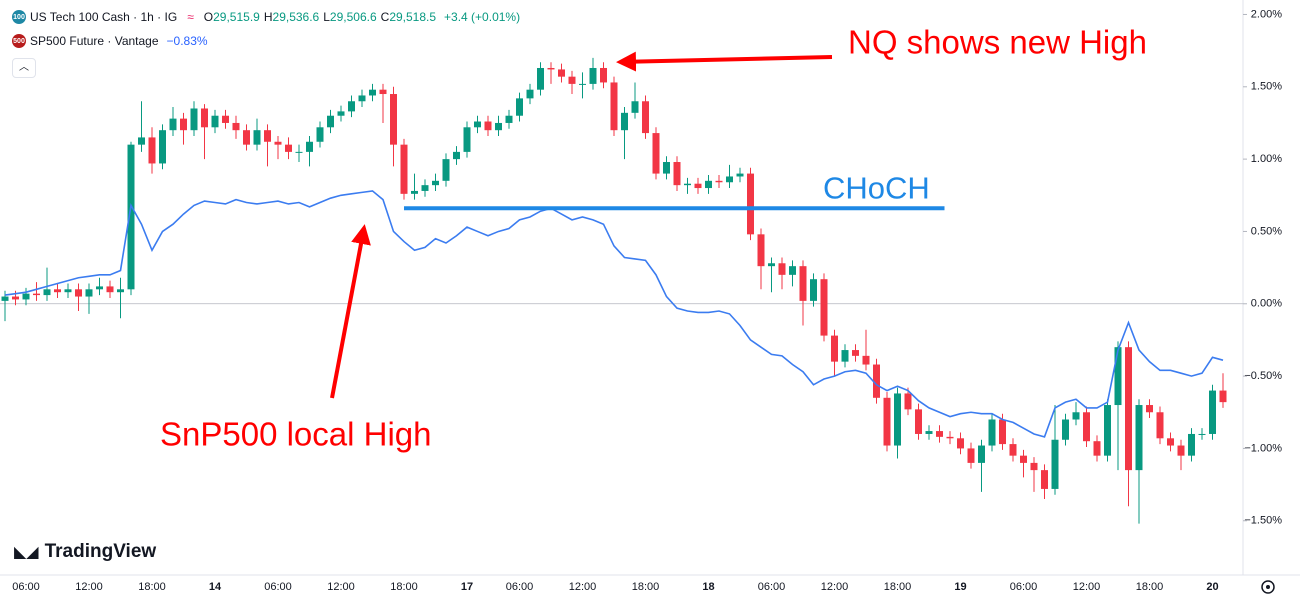  I want to click on change: −0.83%, so click(187, 41).